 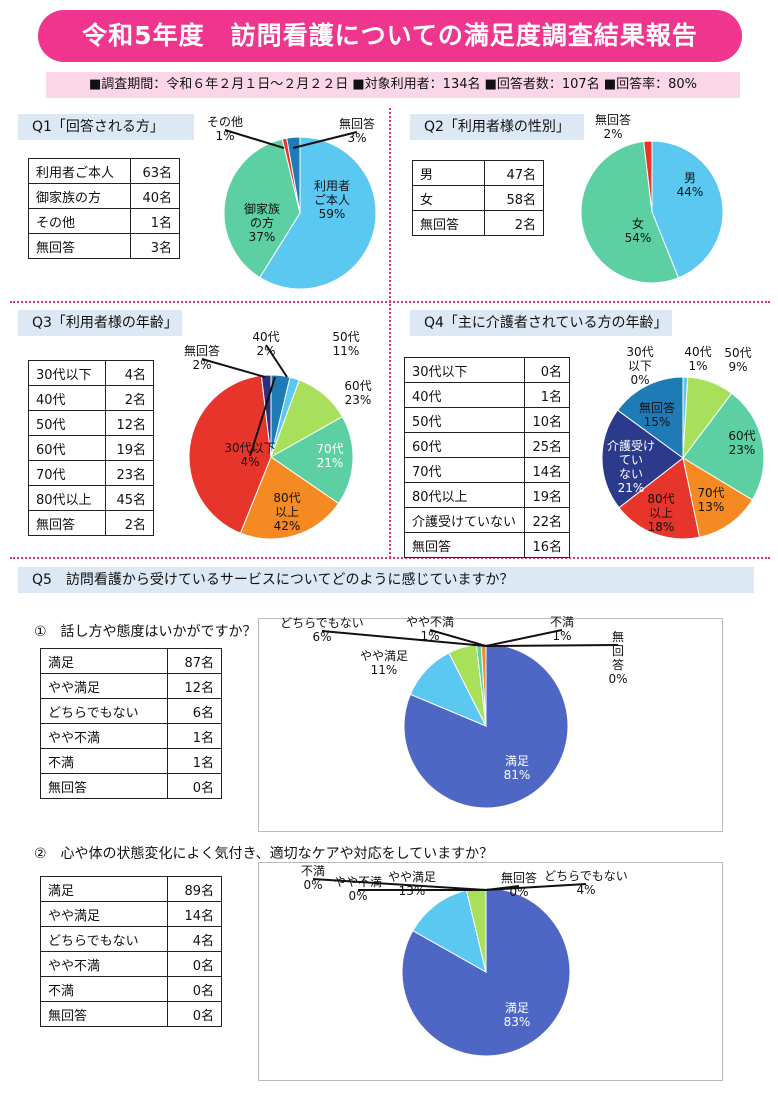 I want to click on slice-label: 無回答 2%, so click(x=202, y=357).